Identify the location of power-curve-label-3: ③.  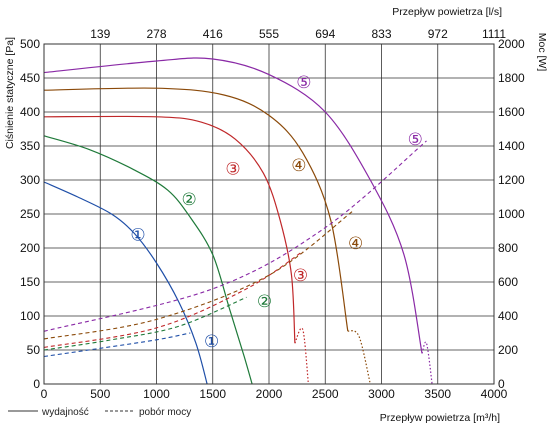
(300, 275).